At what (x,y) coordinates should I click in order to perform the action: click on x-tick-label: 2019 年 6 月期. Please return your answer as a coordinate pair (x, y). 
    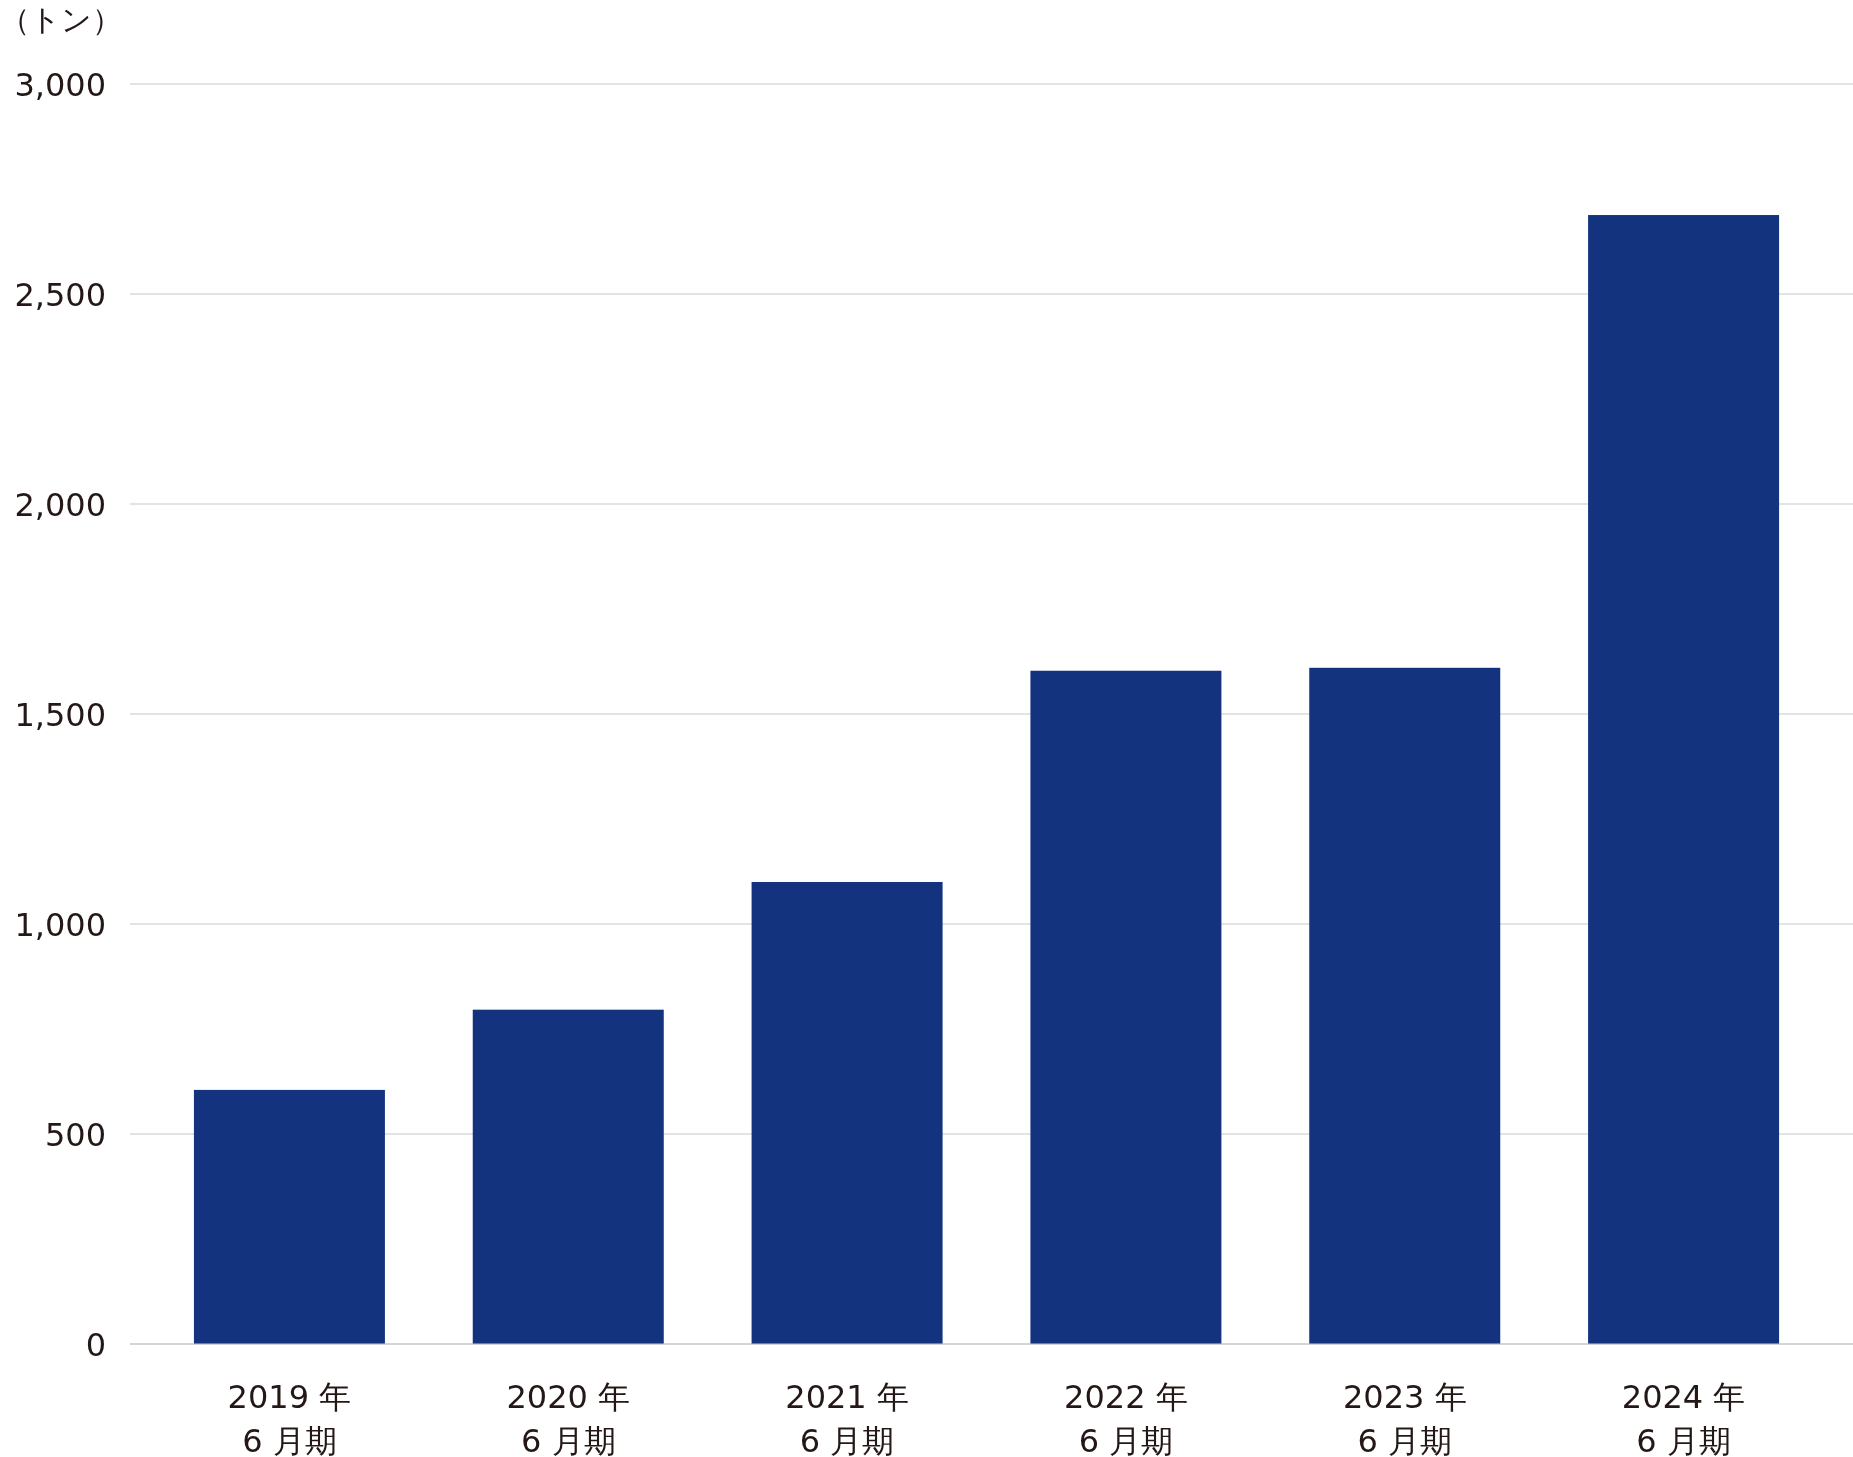
    Looking at the image, I should click on (289, 1417).